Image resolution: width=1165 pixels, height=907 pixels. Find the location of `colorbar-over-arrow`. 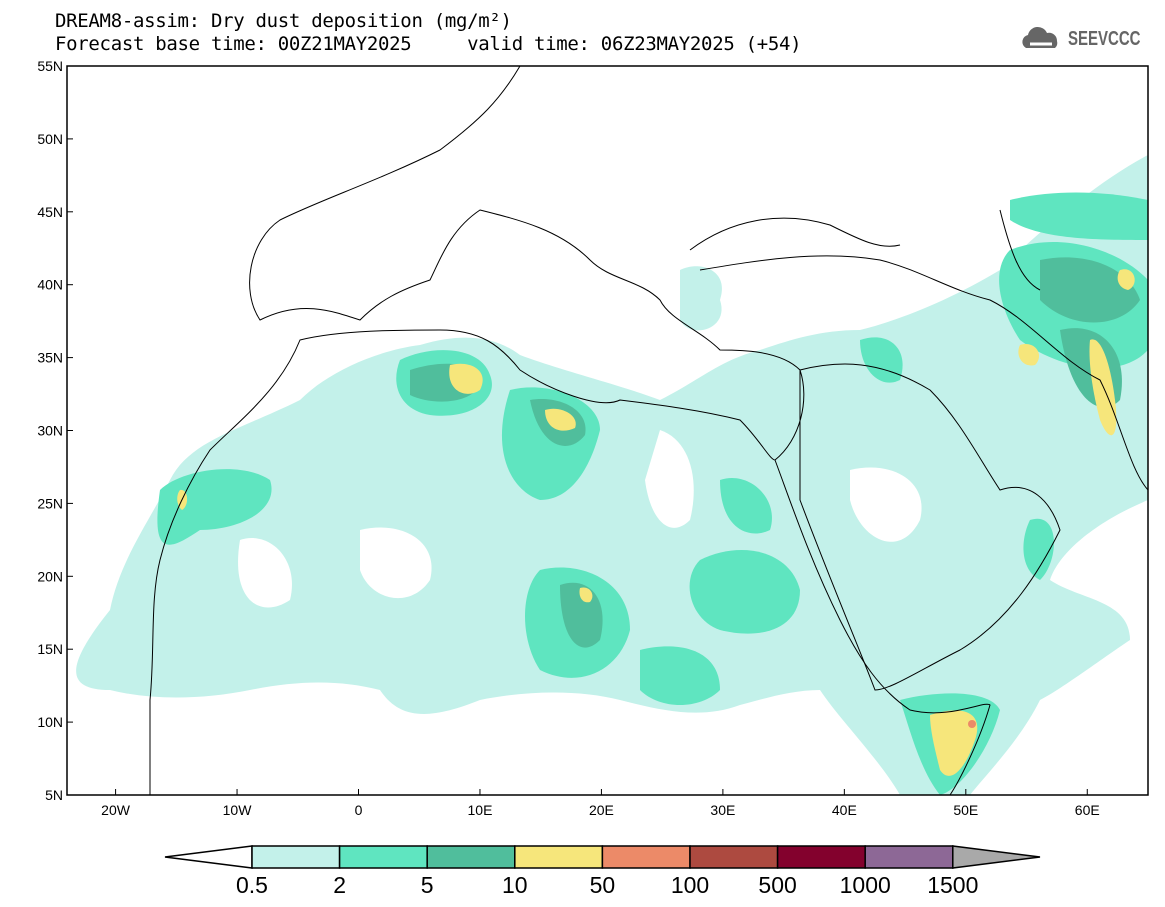

colorbar-over-arrow is located at coordinates (996, 857).